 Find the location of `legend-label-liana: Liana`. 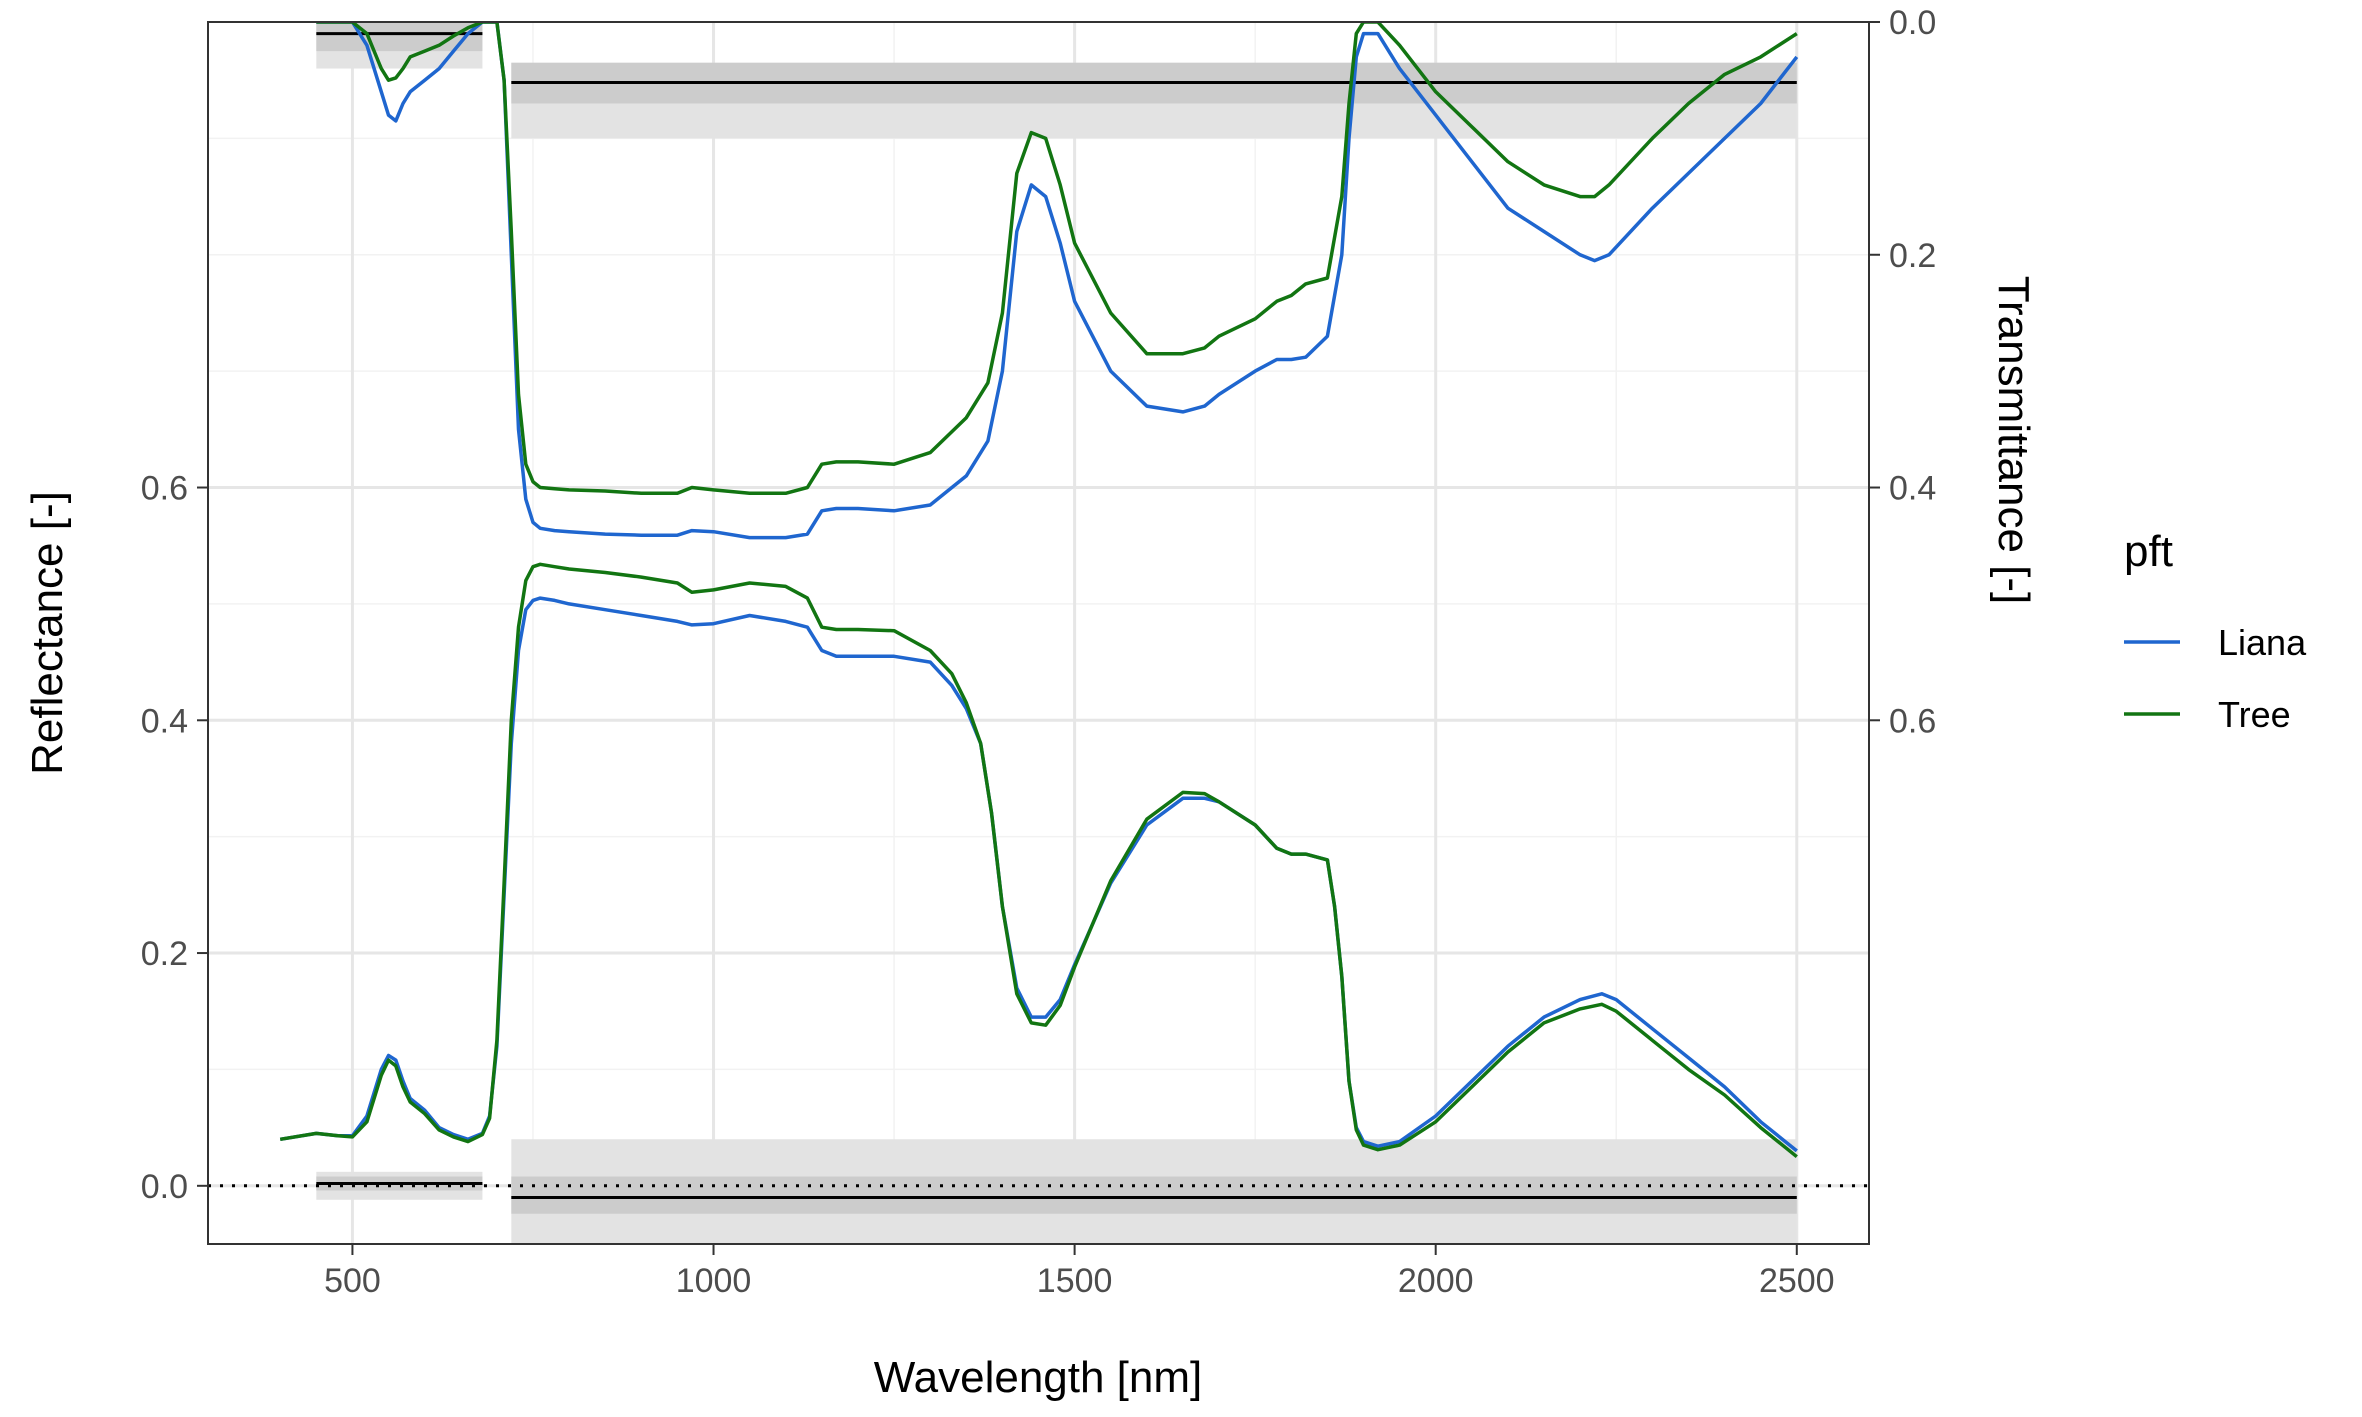

legend-label-liana: Liana is located at coordinates (2262, 642).